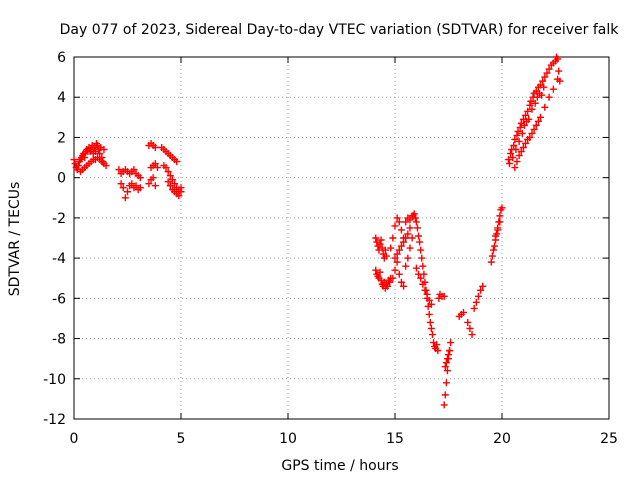  I want to click on x-tick-label: 25, so click(609, 439).